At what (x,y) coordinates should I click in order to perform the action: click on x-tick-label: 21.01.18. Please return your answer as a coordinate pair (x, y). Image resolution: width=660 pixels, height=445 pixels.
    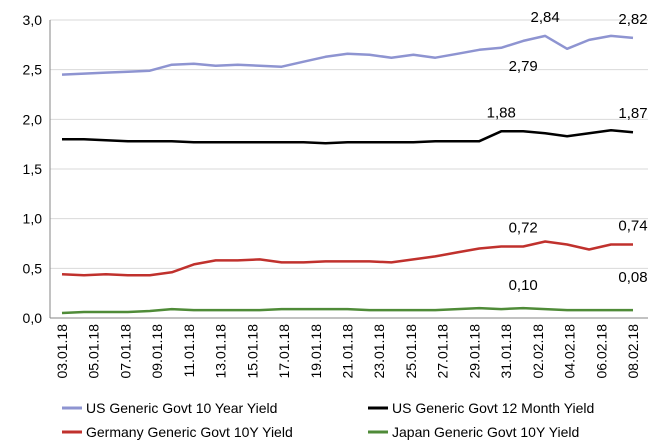
    Looking at the image, I should click on (348, 351).